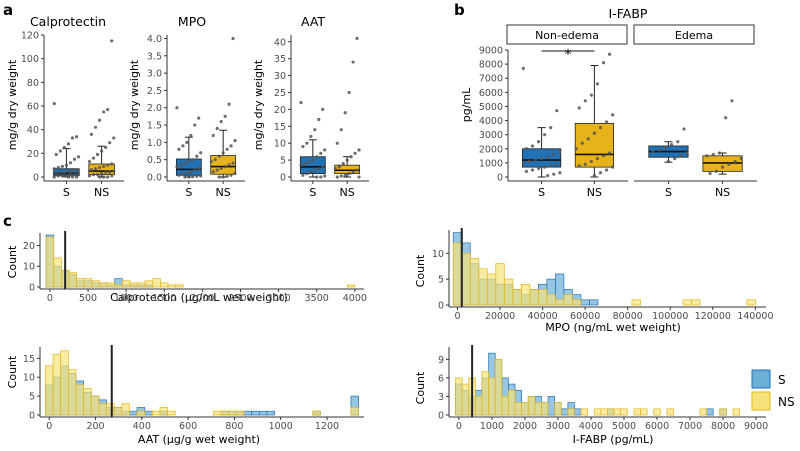  What do you see at coordinates (694, 35) in the screenshot?
I see `facet-label: Edema` at bounding box center [694, 35].